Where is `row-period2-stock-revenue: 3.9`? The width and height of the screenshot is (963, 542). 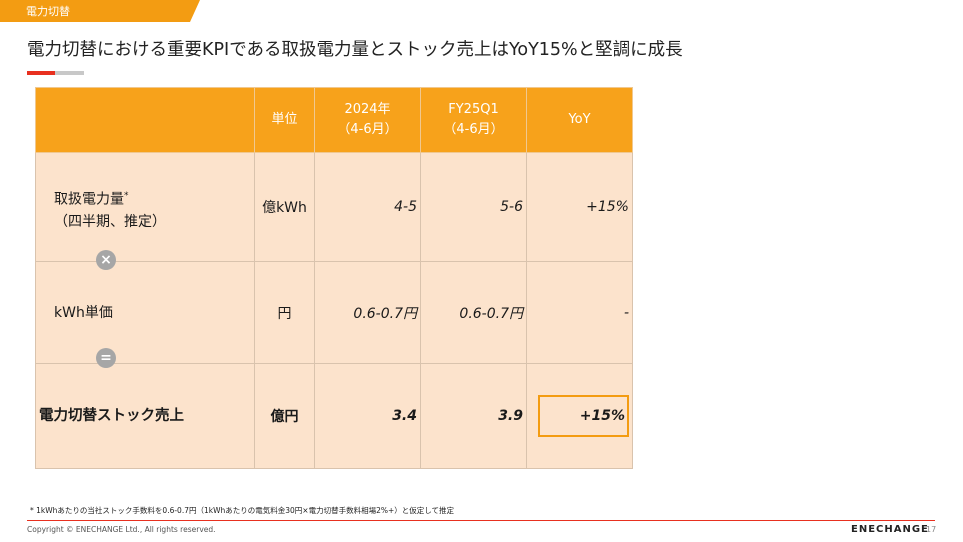 row-period2-stock-revenue: 3.9 is located at coordinates (473, 416).